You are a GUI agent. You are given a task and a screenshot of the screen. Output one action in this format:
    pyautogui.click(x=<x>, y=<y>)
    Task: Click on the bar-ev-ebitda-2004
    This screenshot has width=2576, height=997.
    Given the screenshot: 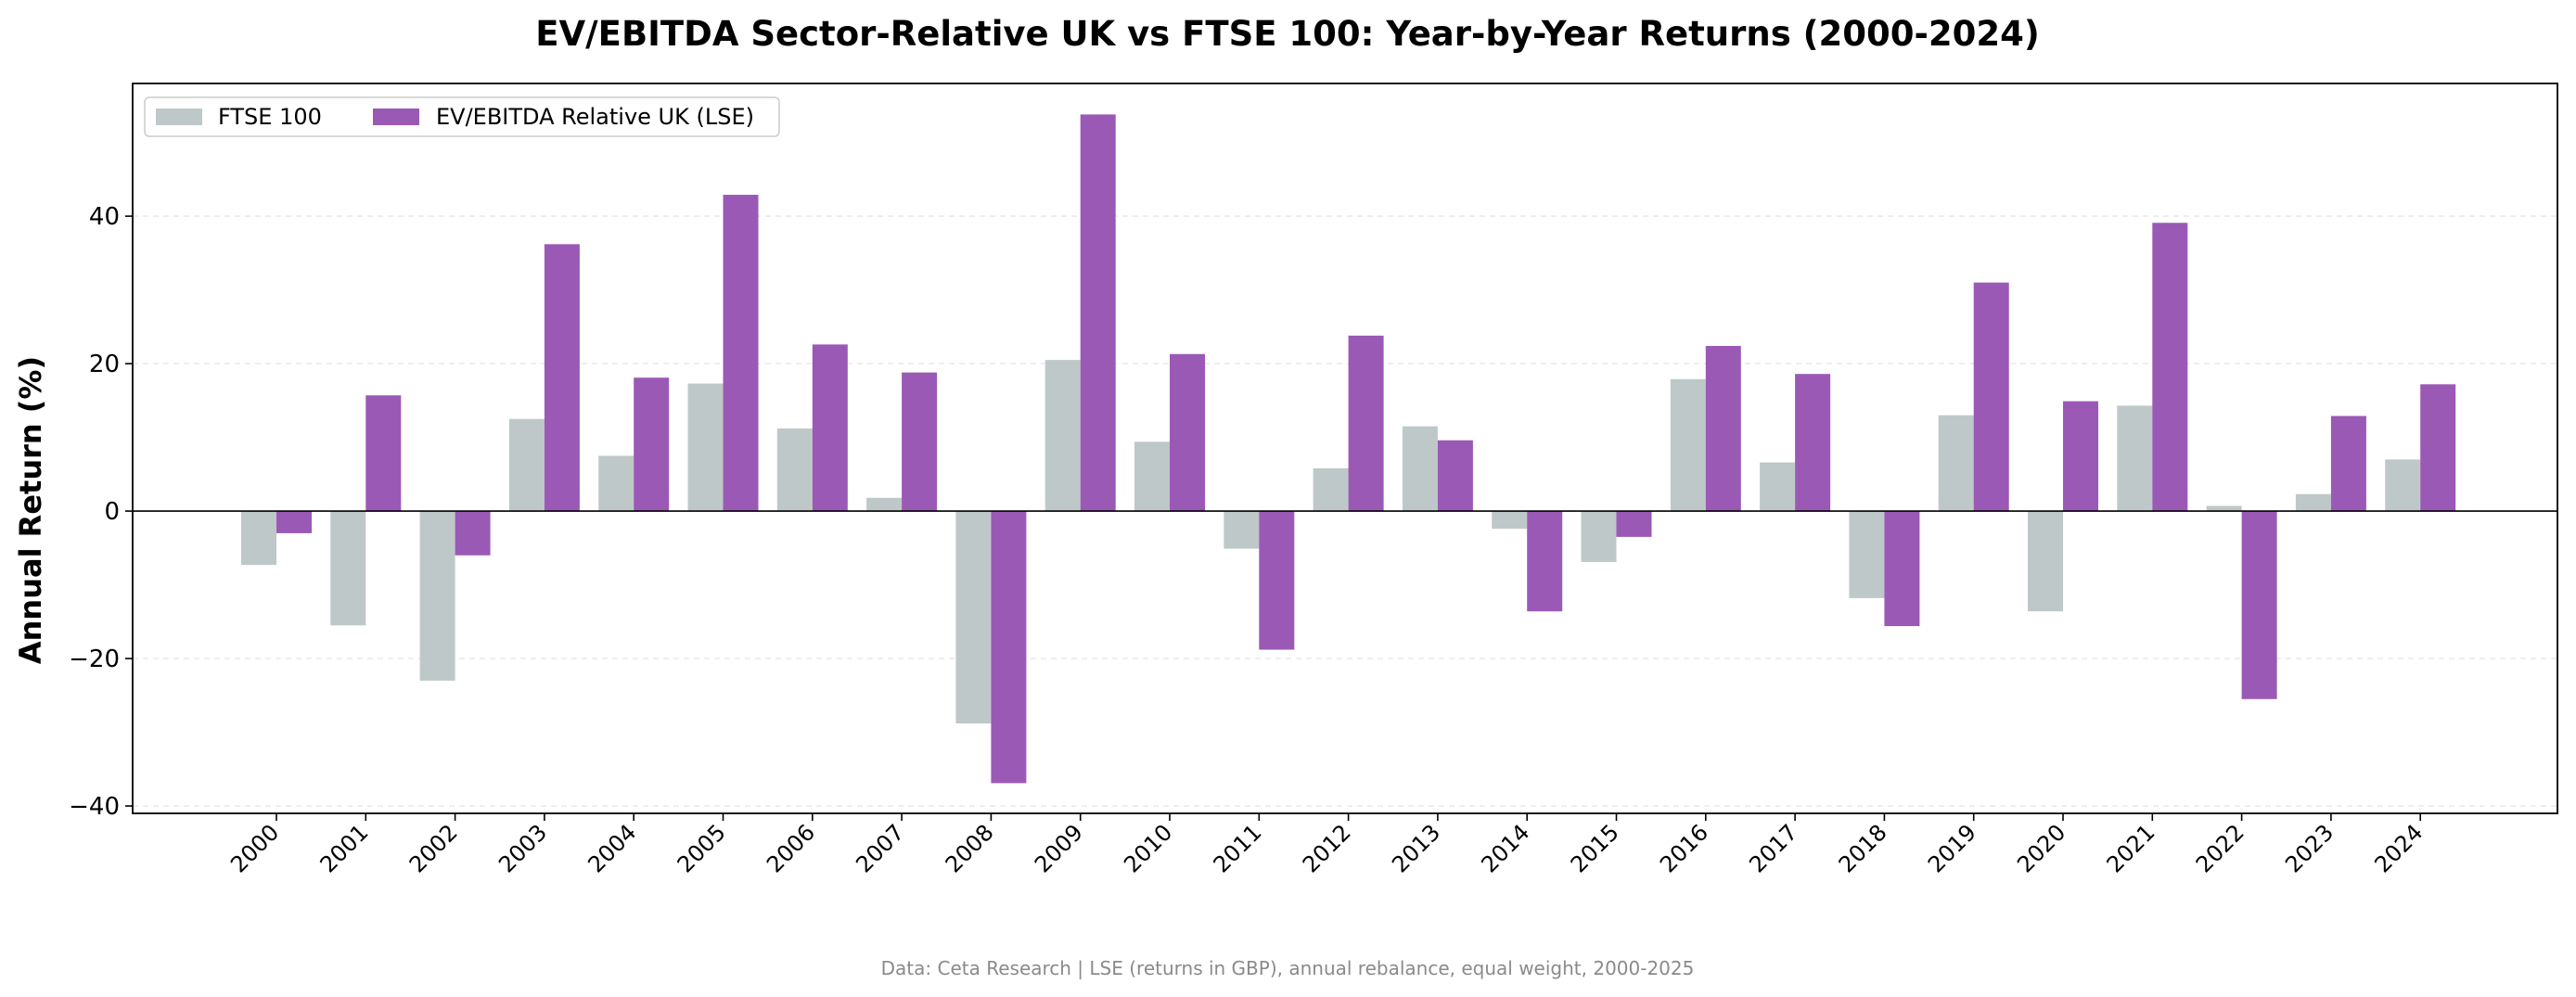 What is the action you would take?
    pyautogui.click(x=652, y=444)
    